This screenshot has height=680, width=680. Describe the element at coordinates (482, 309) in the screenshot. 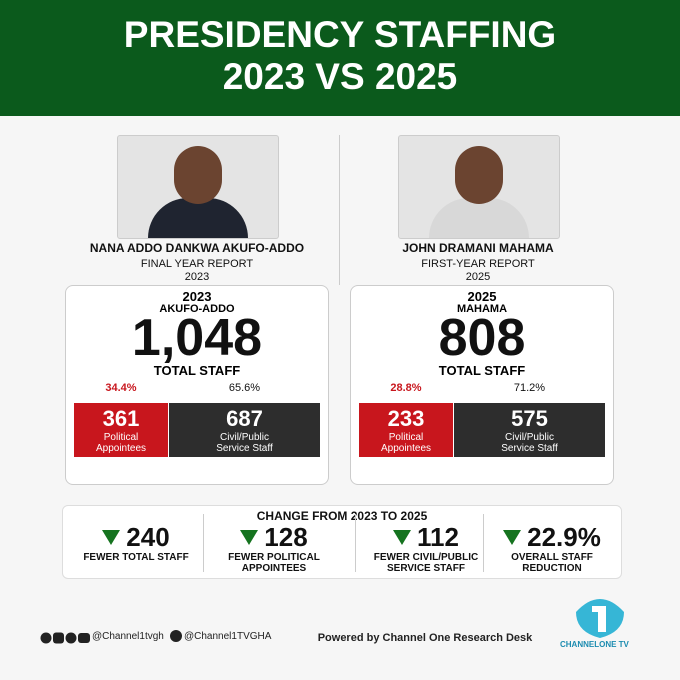

I see `box-name: MAHAMA` at that location.